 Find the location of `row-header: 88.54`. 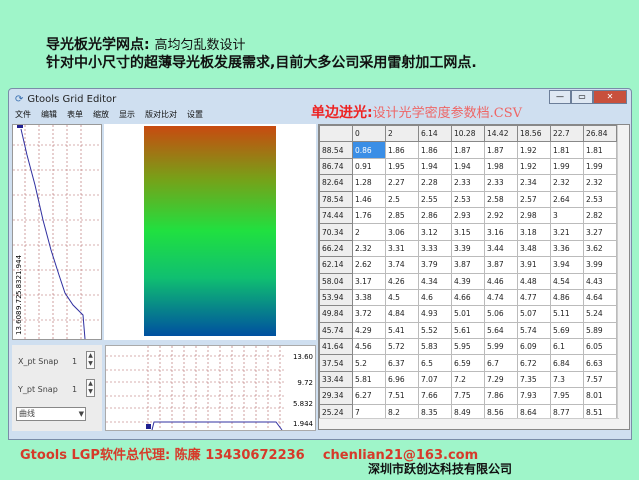

row-header: 88.54 is located at coordinates (336, 150).